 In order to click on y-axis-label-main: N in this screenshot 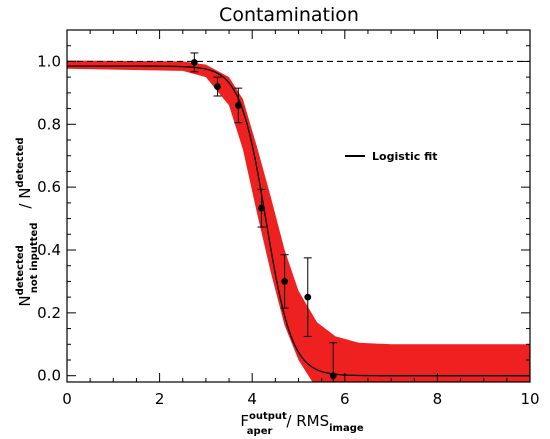, I will do `click(25, 300)`.